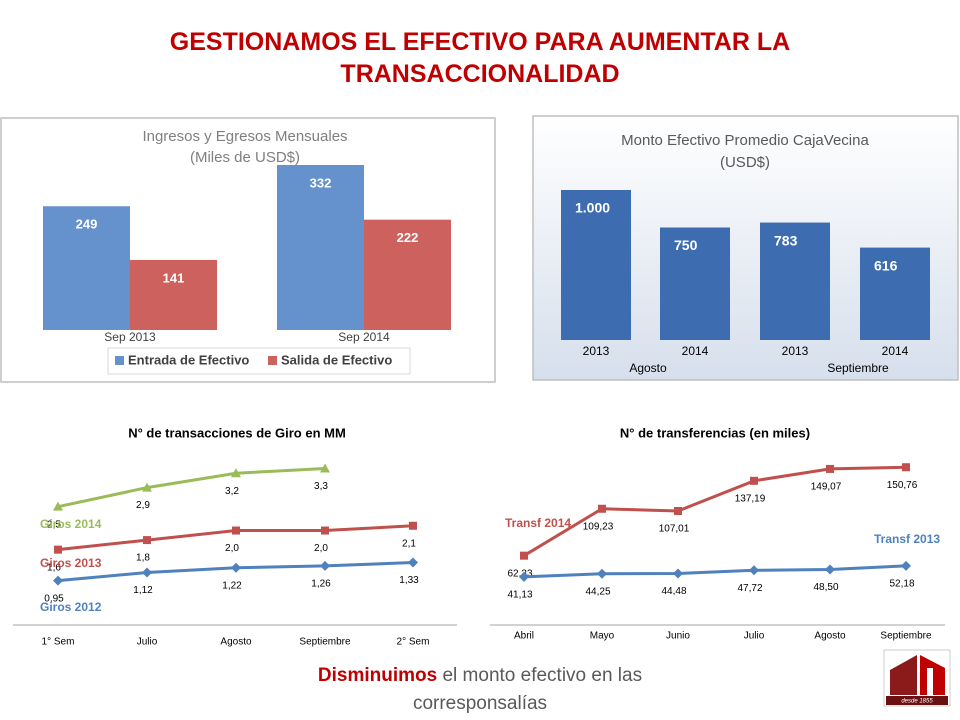 The image size is (960, 720). Describe the element at coordinates (674, 529) in the screenshot. I see `value-label: 107,01` at that location.